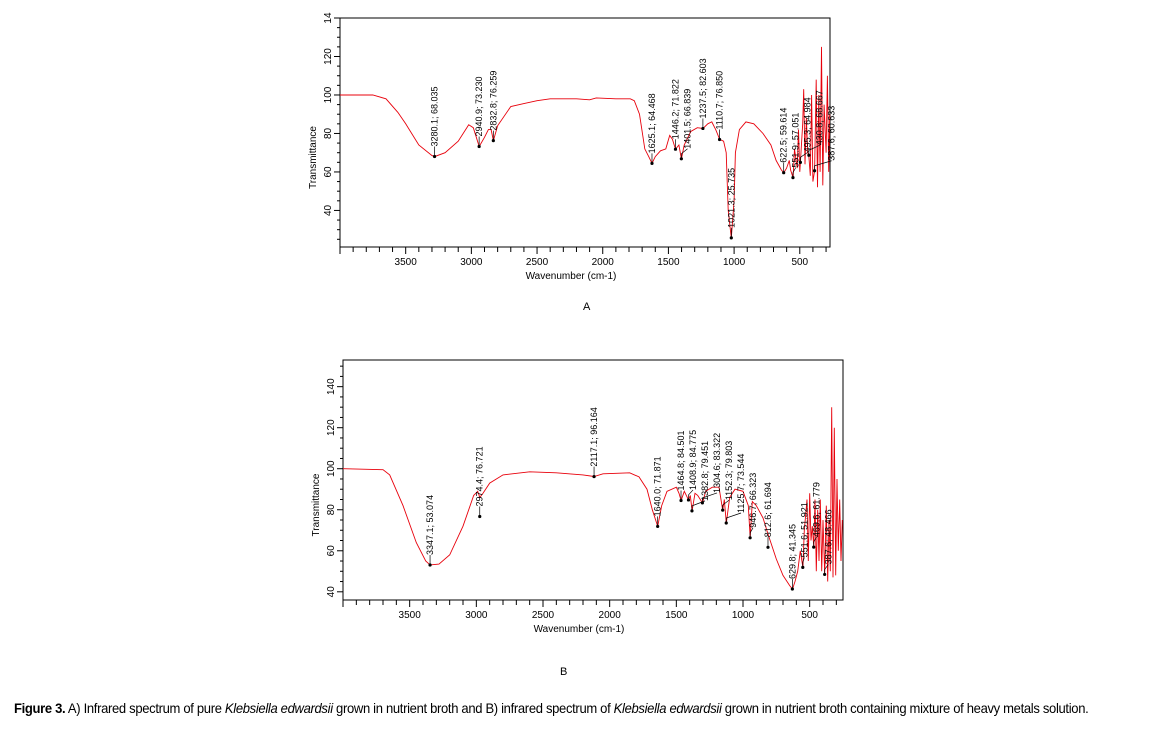 Image resolution: width=1165 pixels, height=740 pixels. What do you see at coordinates (796, 140) in the screenshot?
I see `peak-label: 551.9; 57.051` at bounding box center [796, 140].